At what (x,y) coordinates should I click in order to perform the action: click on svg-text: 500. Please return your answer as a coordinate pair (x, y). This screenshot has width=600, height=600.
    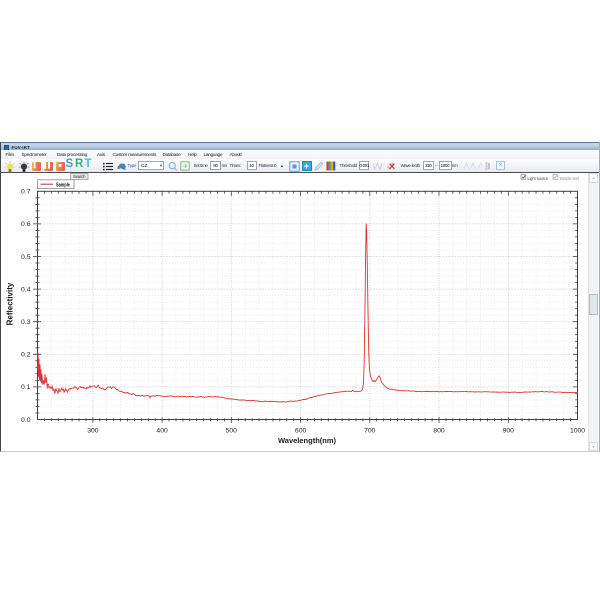
    Looking at the image, I should click on (232, 431).